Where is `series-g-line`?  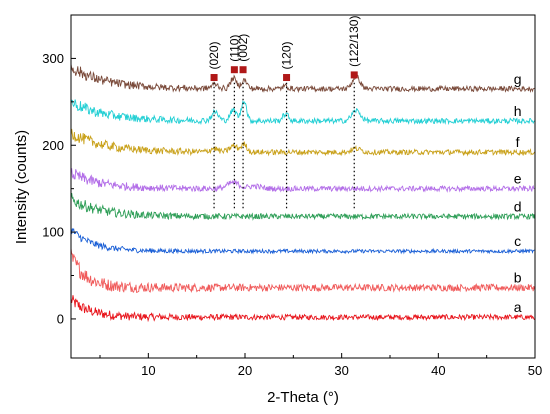 series-g-line is located at coordinates (302, 79).